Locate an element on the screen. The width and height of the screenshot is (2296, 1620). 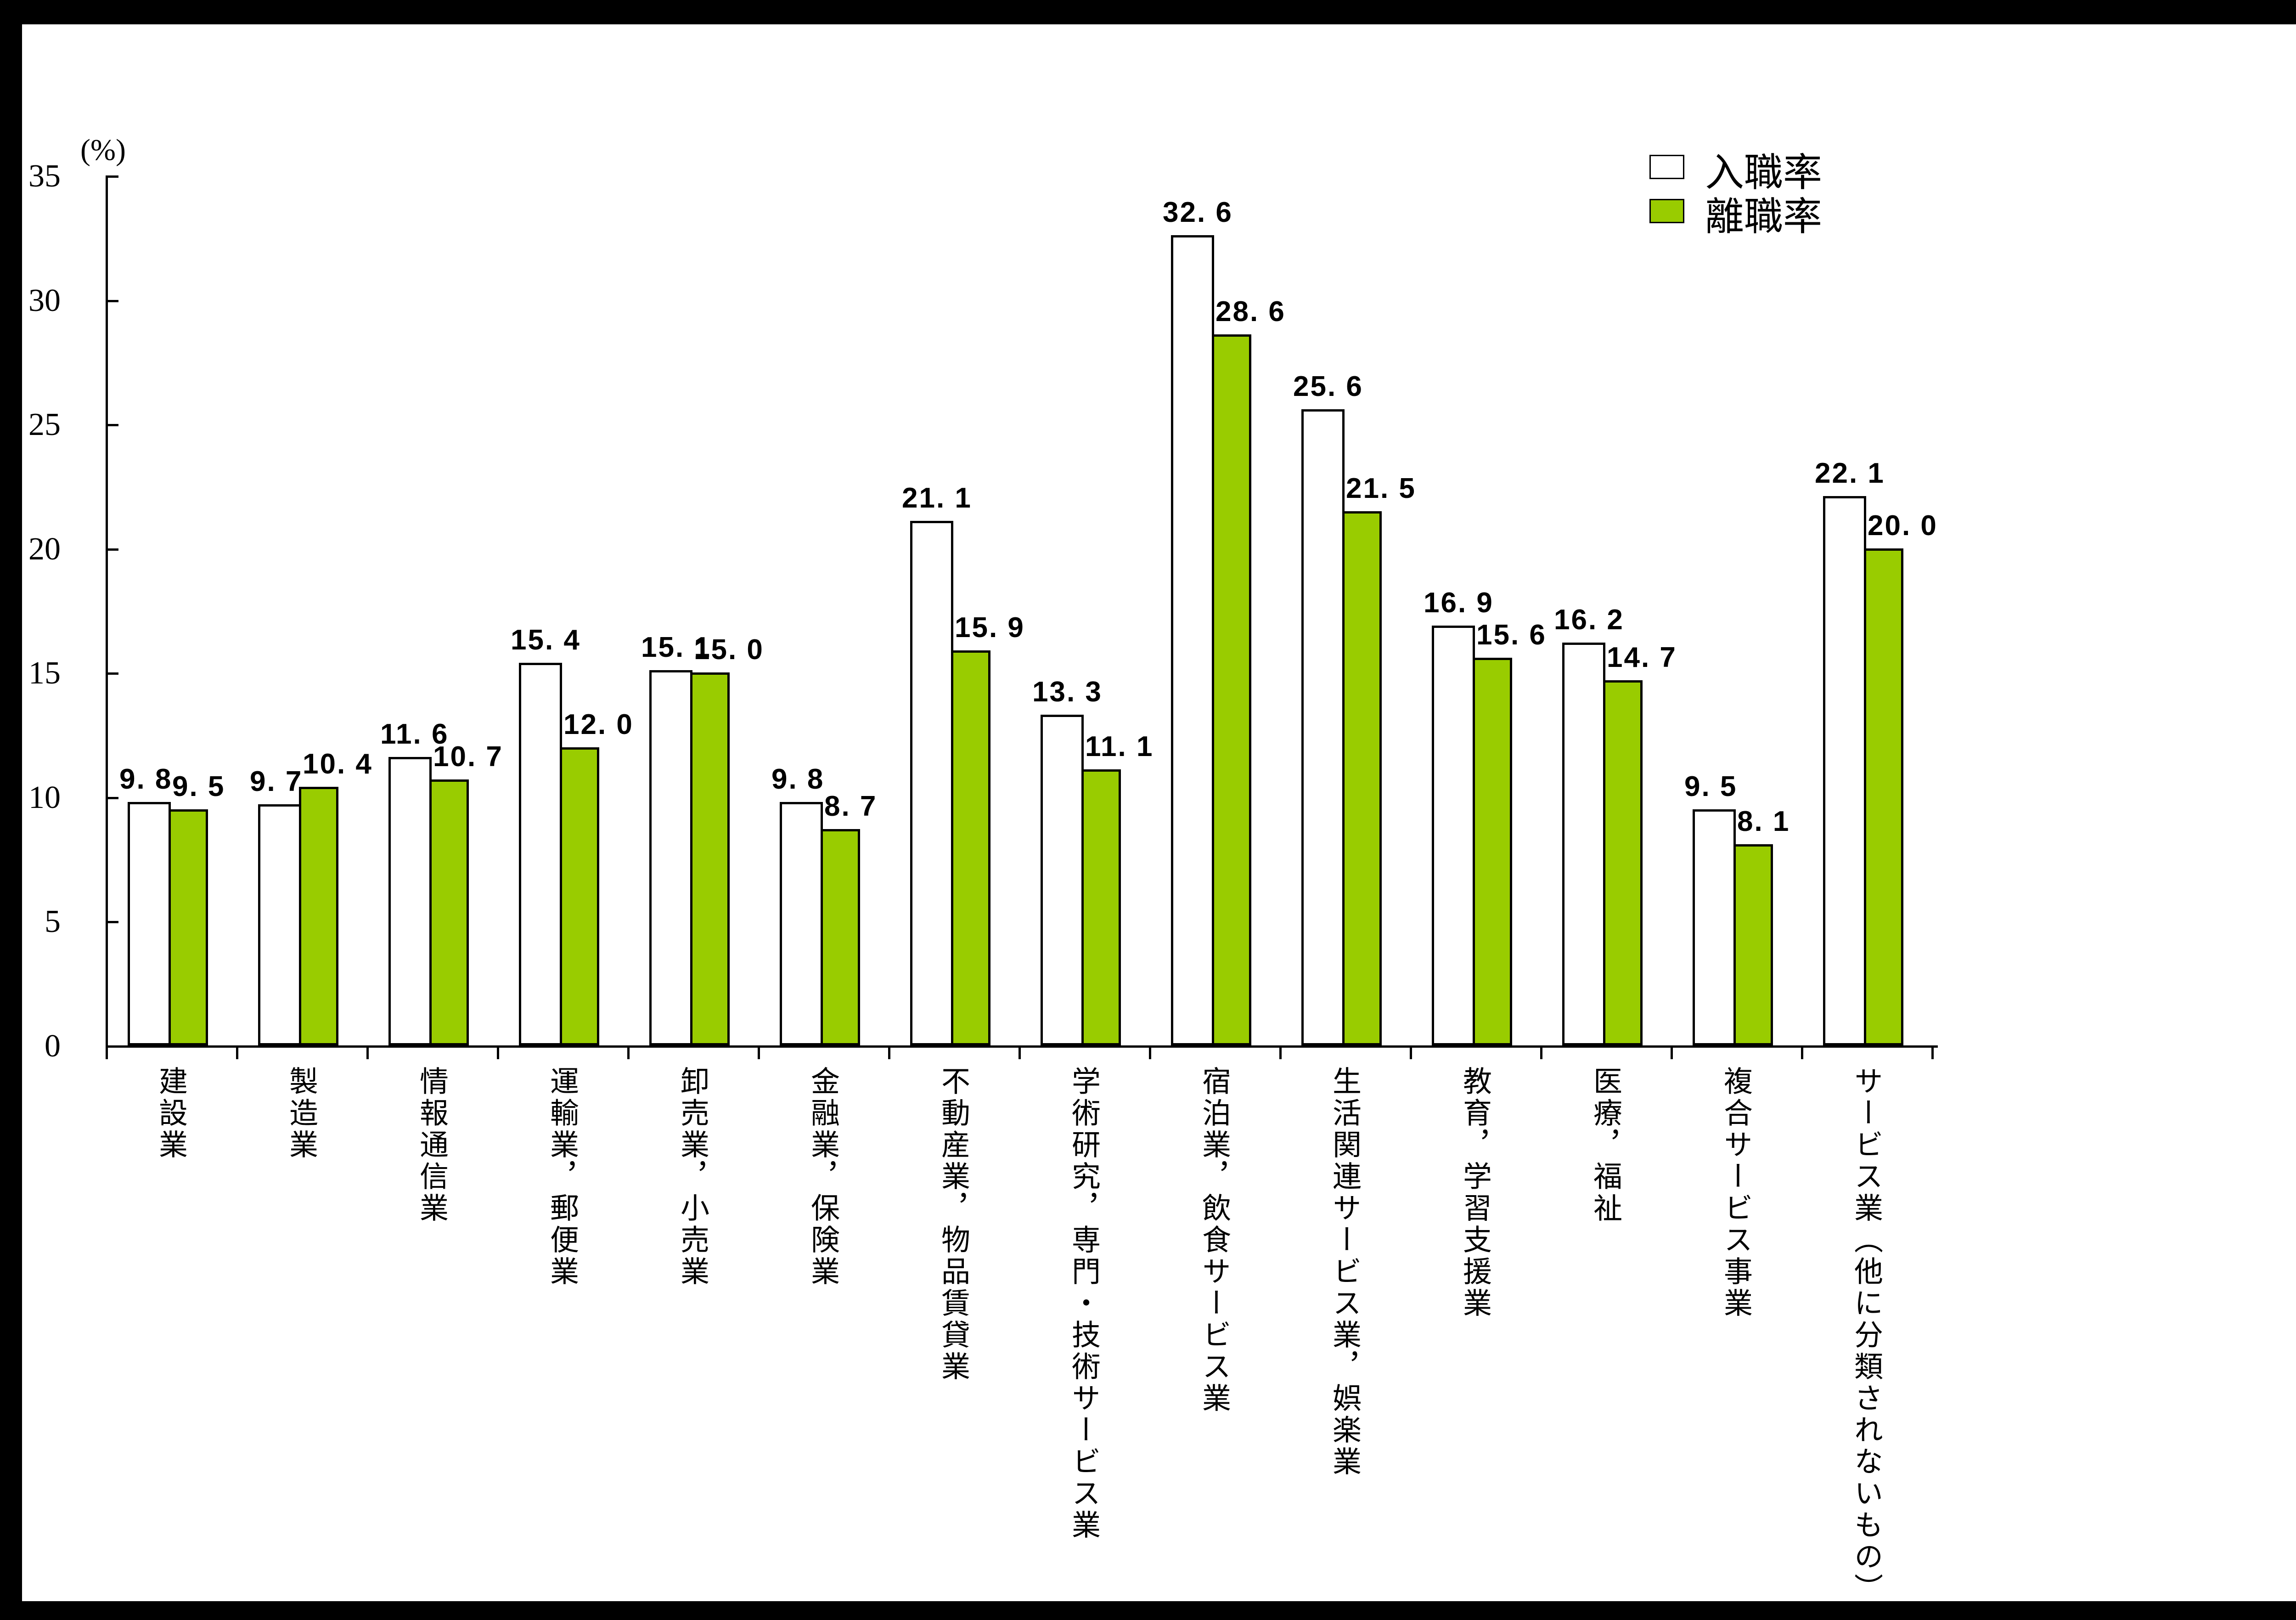
category-label: 情報通信業 is located at coordinates (432, 1145).